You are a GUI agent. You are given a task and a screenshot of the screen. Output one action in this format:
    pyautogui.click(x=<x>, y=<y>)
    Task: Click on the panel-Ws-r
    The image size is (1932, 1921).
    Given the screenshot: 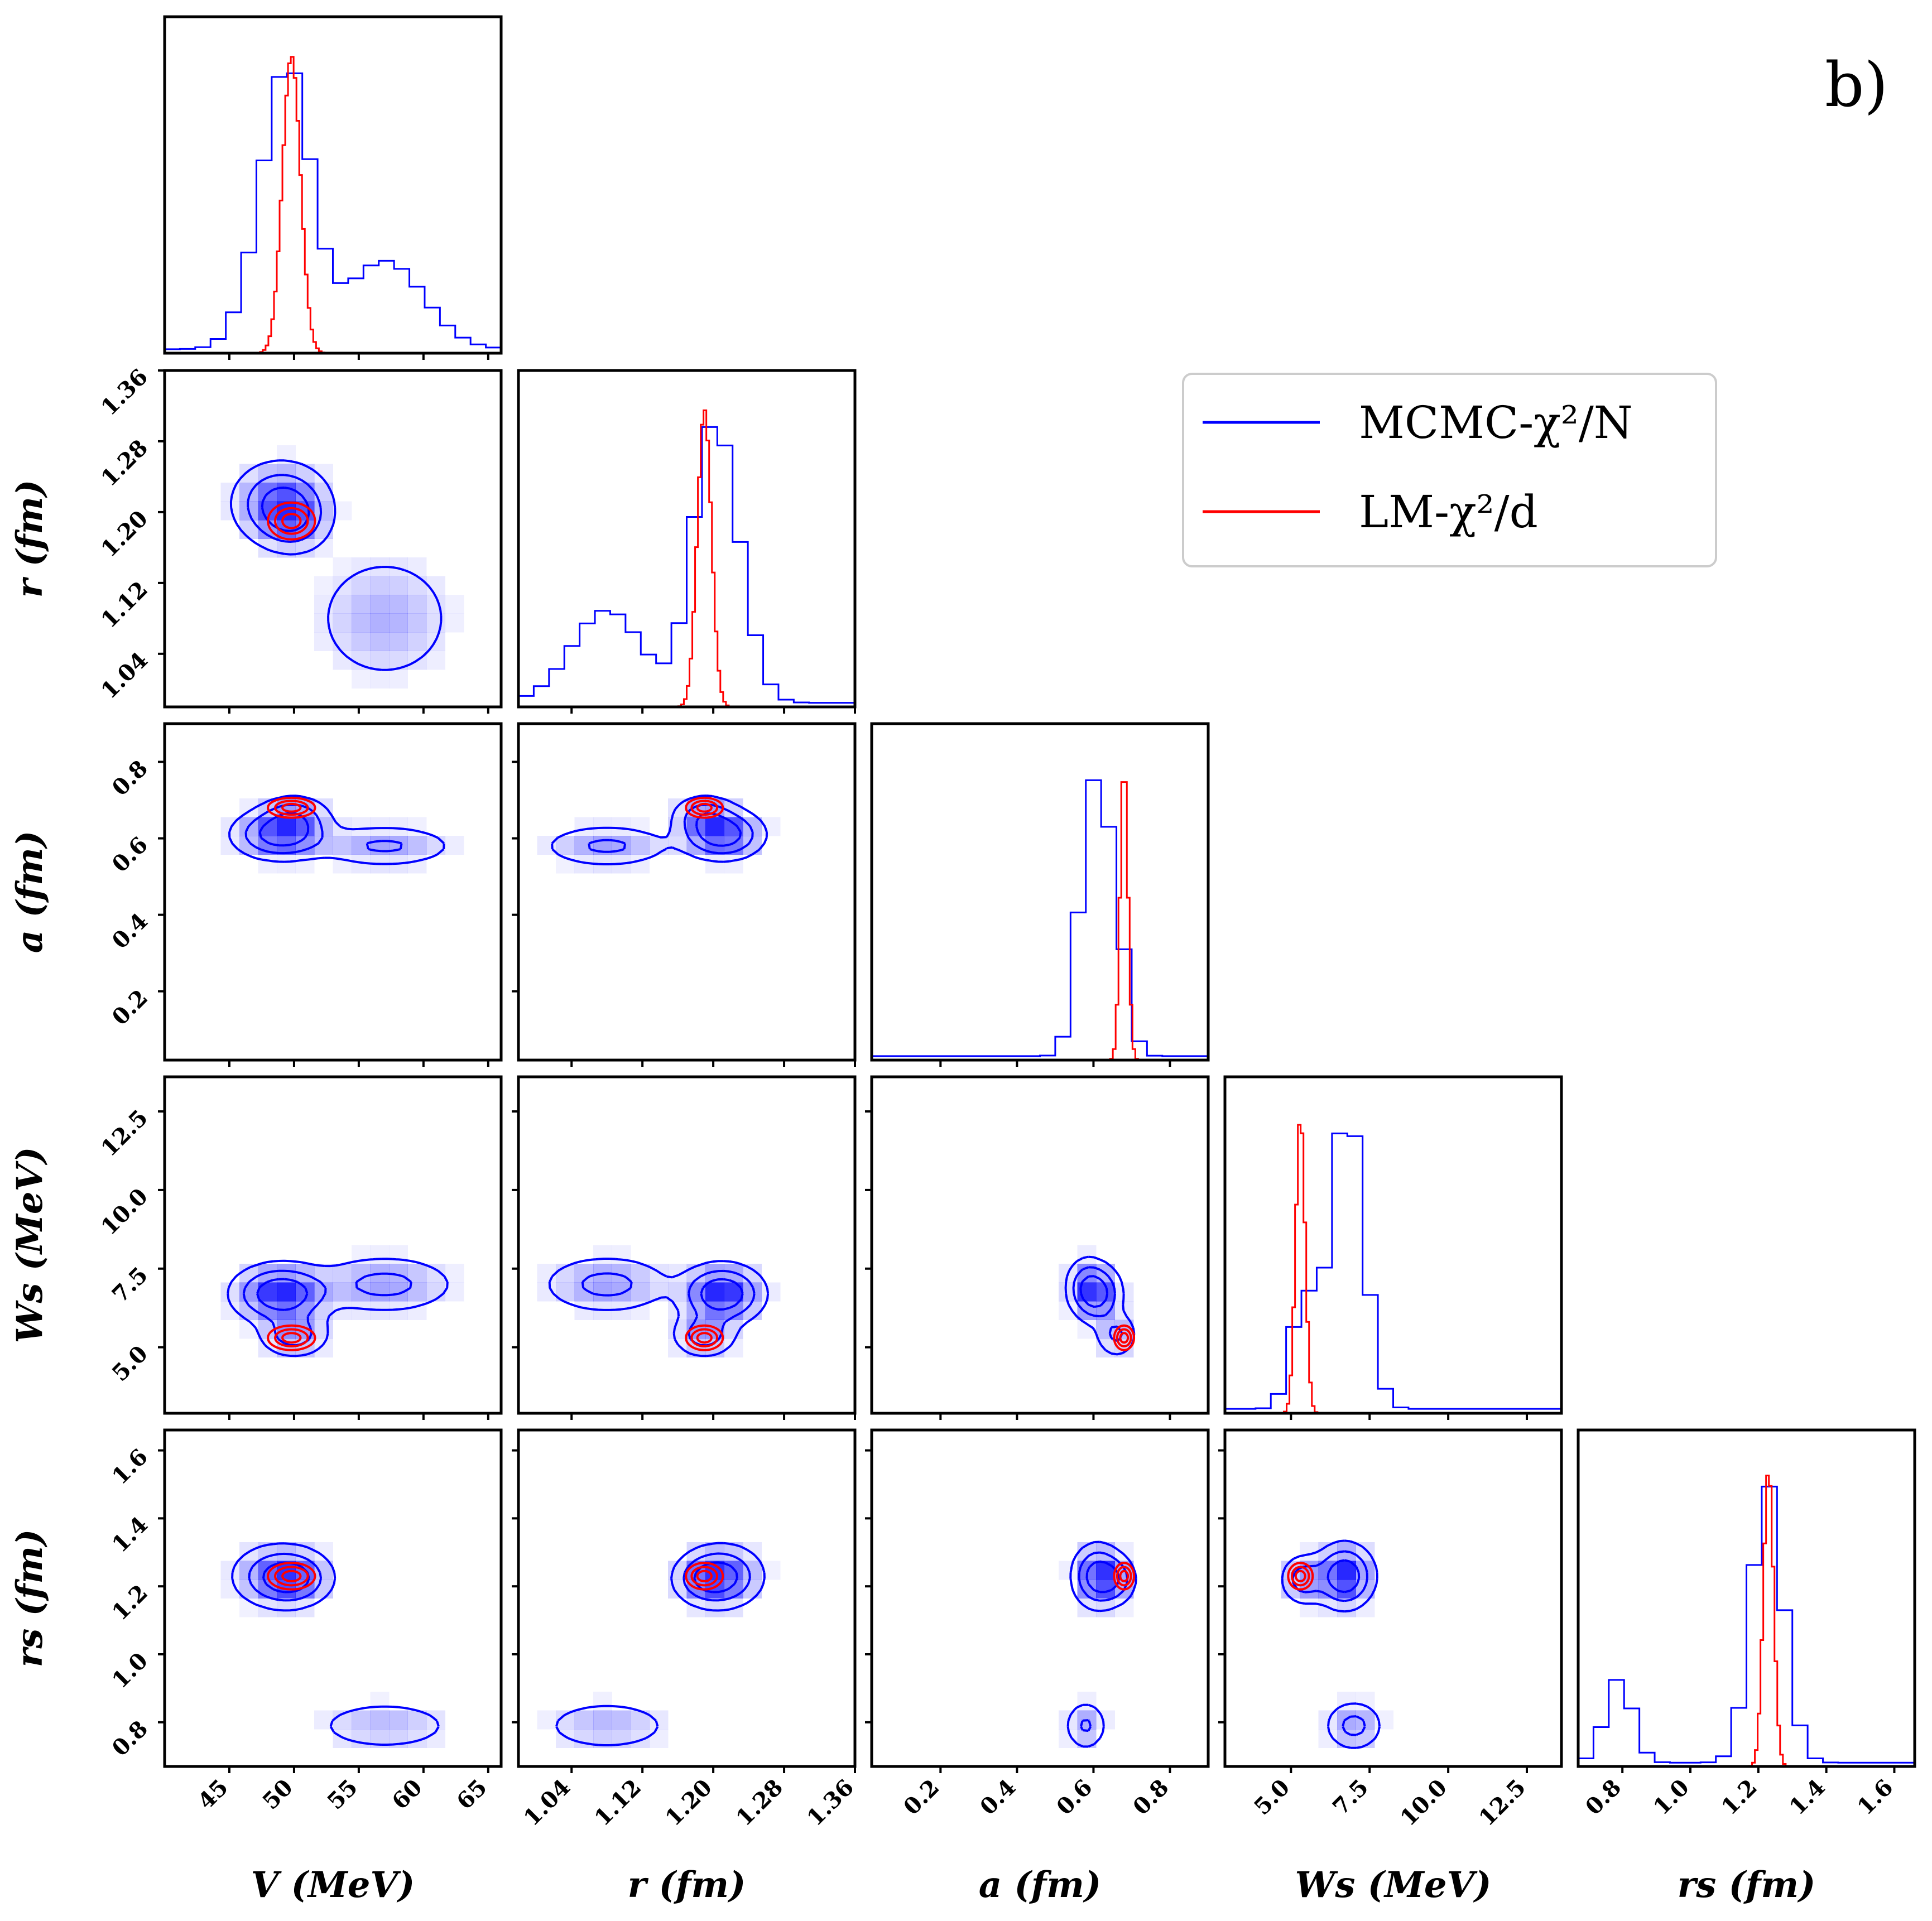 What is the action you would take?
    pyautogui.click(x=684, y=1247)
    